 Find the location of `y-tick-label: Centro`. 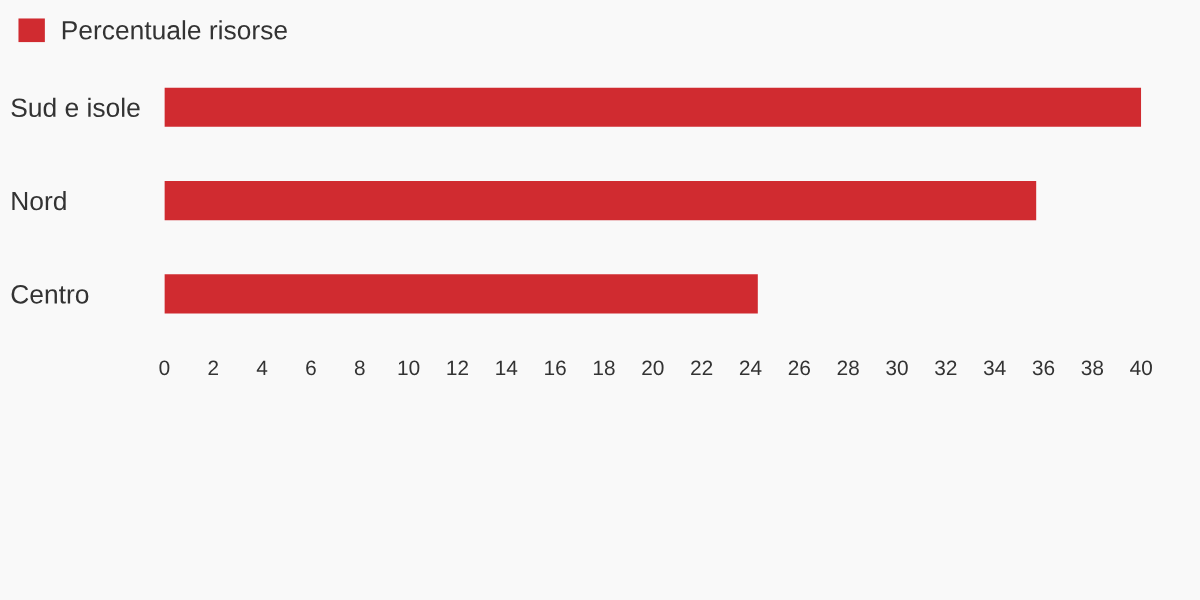

y-tick-label: Centro is located at coordinates (50, 294).